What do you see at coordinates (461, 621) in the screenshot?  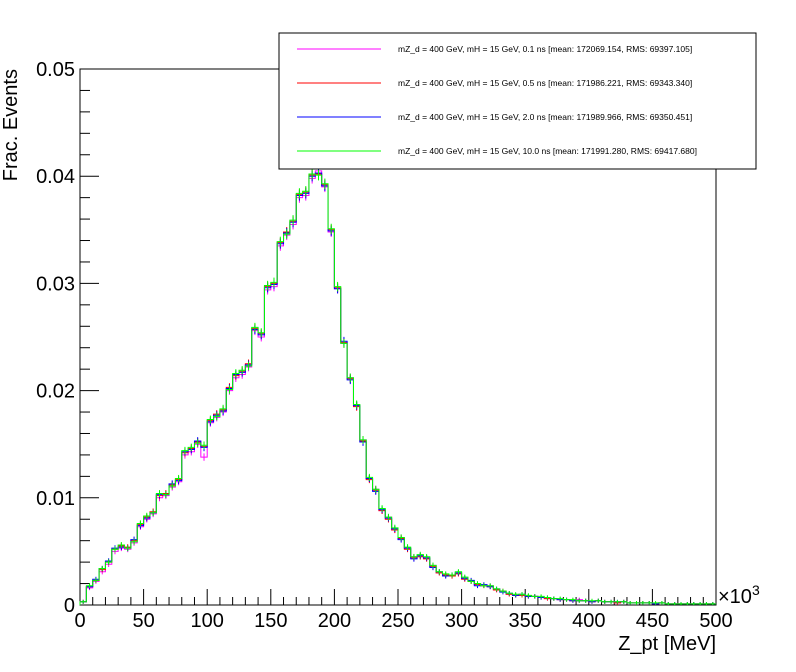 I see `x-tick-label: 300` at bounding box center [461, 621].